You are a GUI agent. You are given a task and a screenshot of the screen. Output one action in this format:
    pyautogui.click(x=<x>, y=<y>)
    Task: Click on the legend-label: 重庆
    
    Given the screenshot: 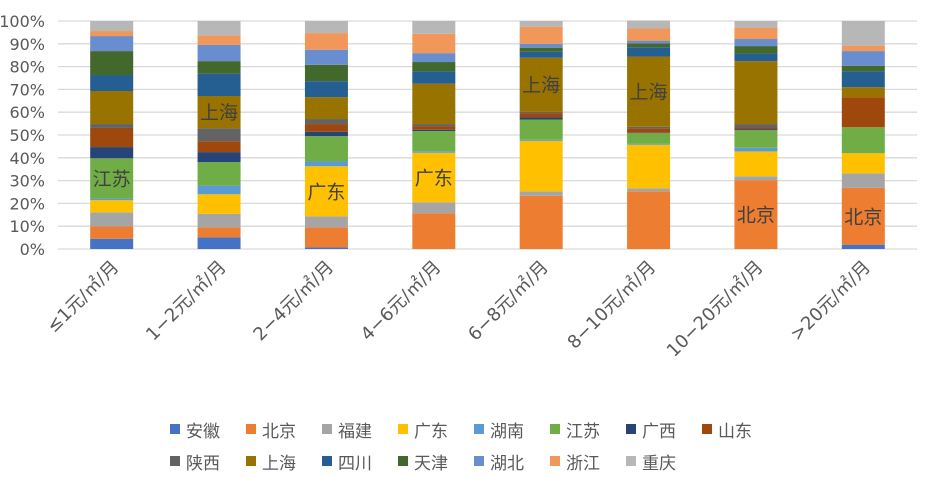 What is the action you would take?
    pyautogui.click(x=659, y=463)
    